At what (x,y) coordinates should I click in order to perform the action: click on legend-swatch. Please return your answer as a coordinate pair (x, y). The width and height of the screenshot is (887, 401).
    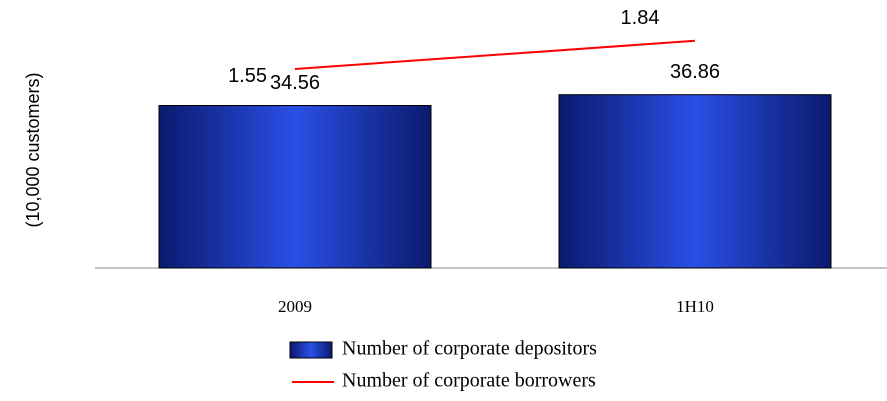
    Looking at the image, I should click on (311, 350).